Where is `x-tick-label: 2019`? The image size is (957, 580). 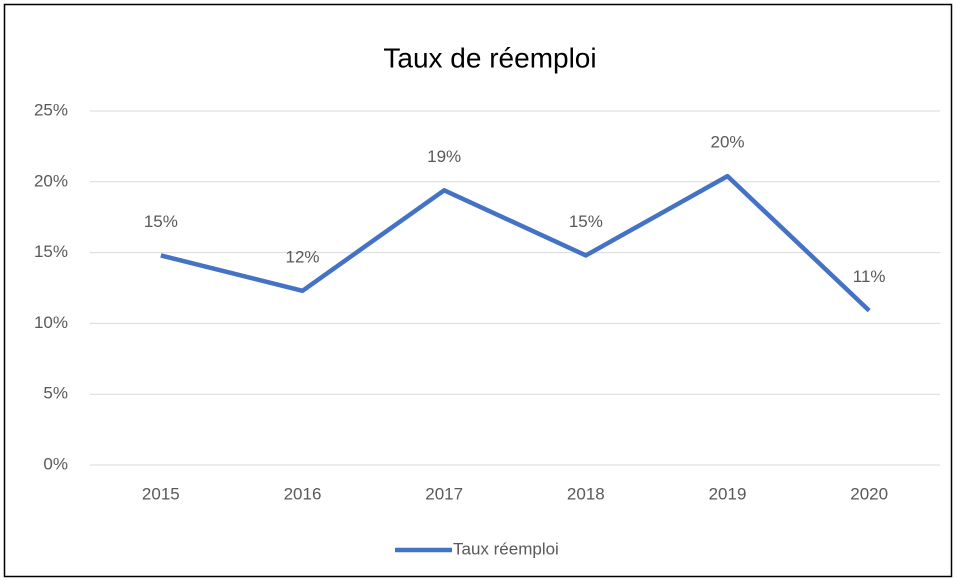 x-tick-label: 2019 is located at coordinates (728, 493).